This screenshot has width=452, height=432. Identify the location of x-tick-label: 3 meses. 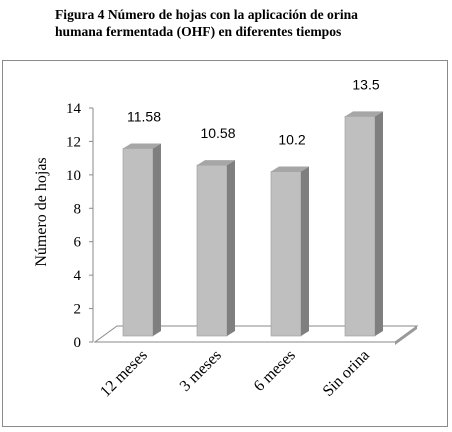
(201, 371).